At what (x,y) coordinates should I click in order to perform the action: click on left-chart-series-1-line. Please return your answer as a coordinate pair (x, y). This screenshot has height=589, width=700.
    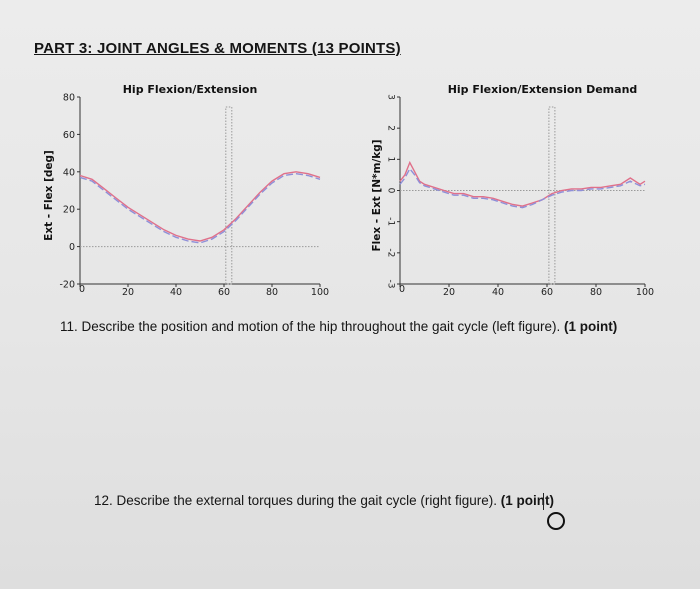
    Looking at the image, I should click on (200, 206).